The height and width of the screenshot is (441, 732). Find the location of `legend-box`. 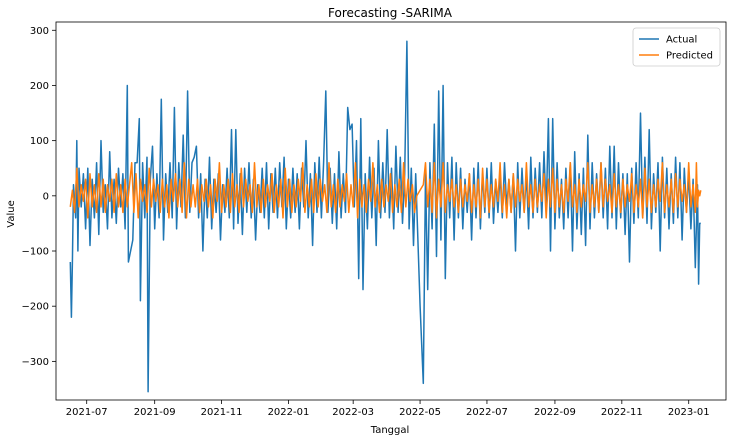

legend-box is located at coordinates (676, 47).